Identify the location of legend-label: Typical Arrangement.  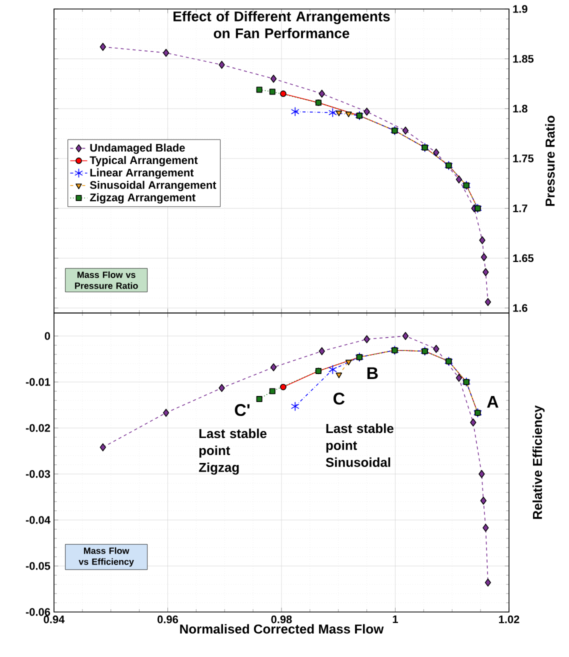
(144, 161).